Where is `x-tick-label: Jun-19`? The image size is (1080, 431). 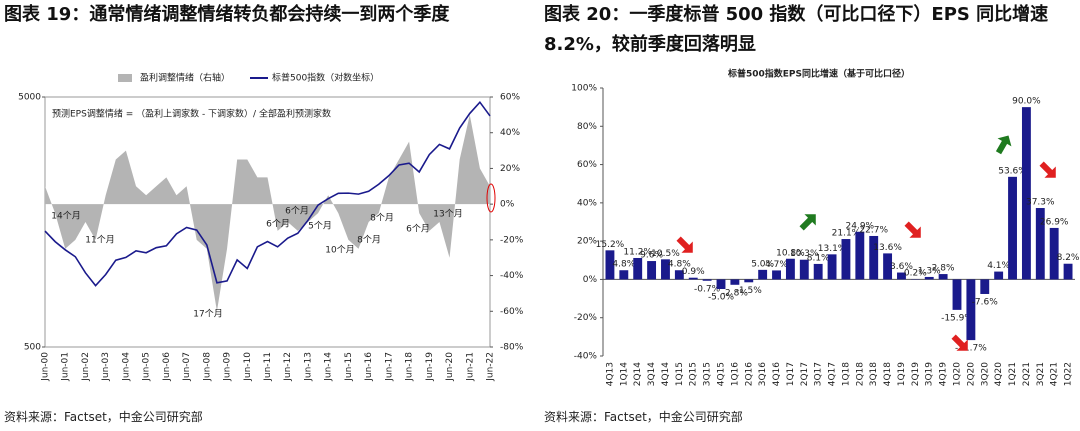 x-tick-label: Jun-19 is located at coordinates (430, 367).